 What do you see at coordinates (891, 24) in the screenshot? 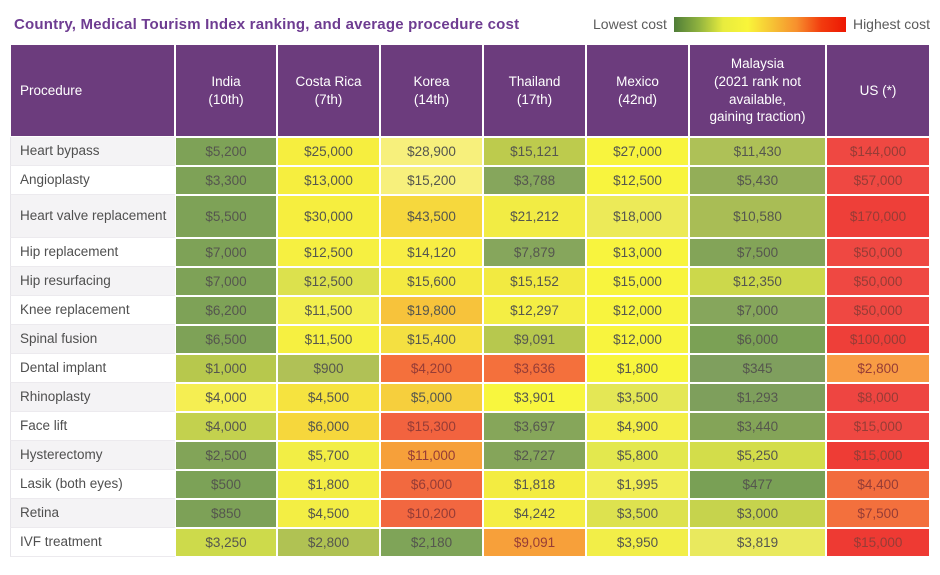
I see `legend-high-label: Highest cost` at bounding box center [891, 24].